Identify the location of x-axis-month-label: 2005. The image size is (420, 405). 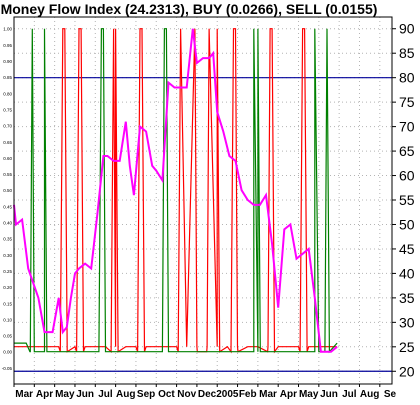
(227, 394).